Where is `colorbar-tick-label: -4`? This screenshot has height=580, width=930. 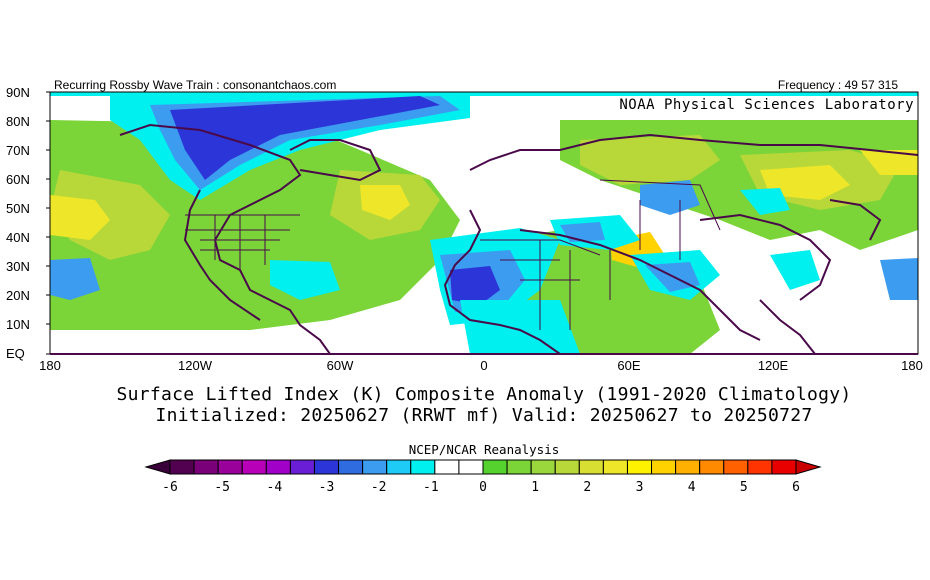 colorbar-tick-label: -4 is located at coordinates (274, 487).